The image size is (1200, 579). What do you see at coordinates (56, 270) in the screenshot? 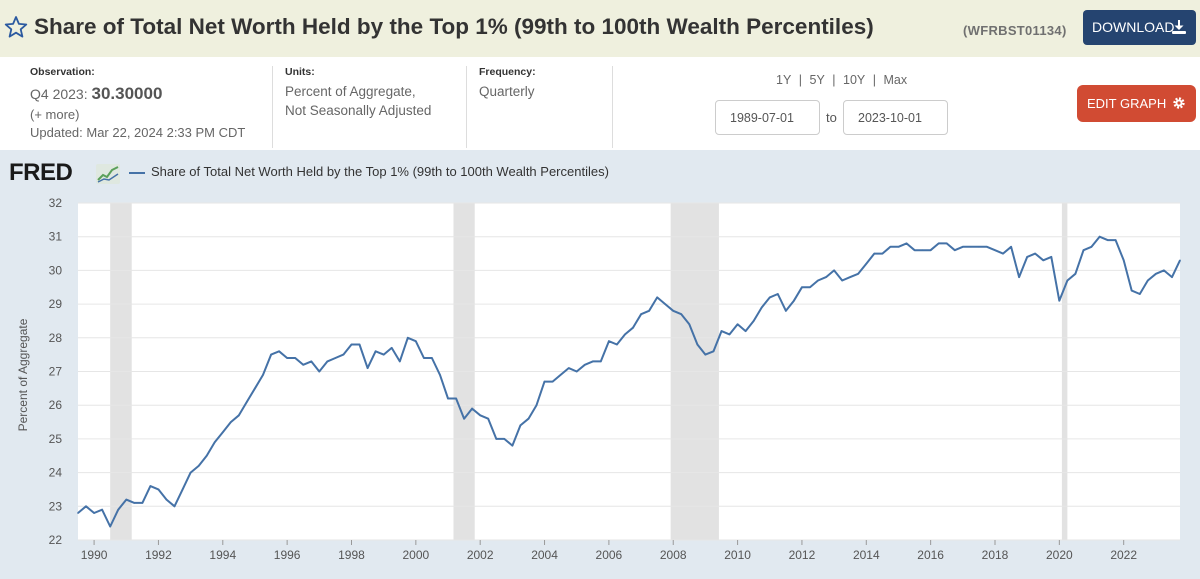
I see `y-tick-label: 30` at bounding box center [56, 270].